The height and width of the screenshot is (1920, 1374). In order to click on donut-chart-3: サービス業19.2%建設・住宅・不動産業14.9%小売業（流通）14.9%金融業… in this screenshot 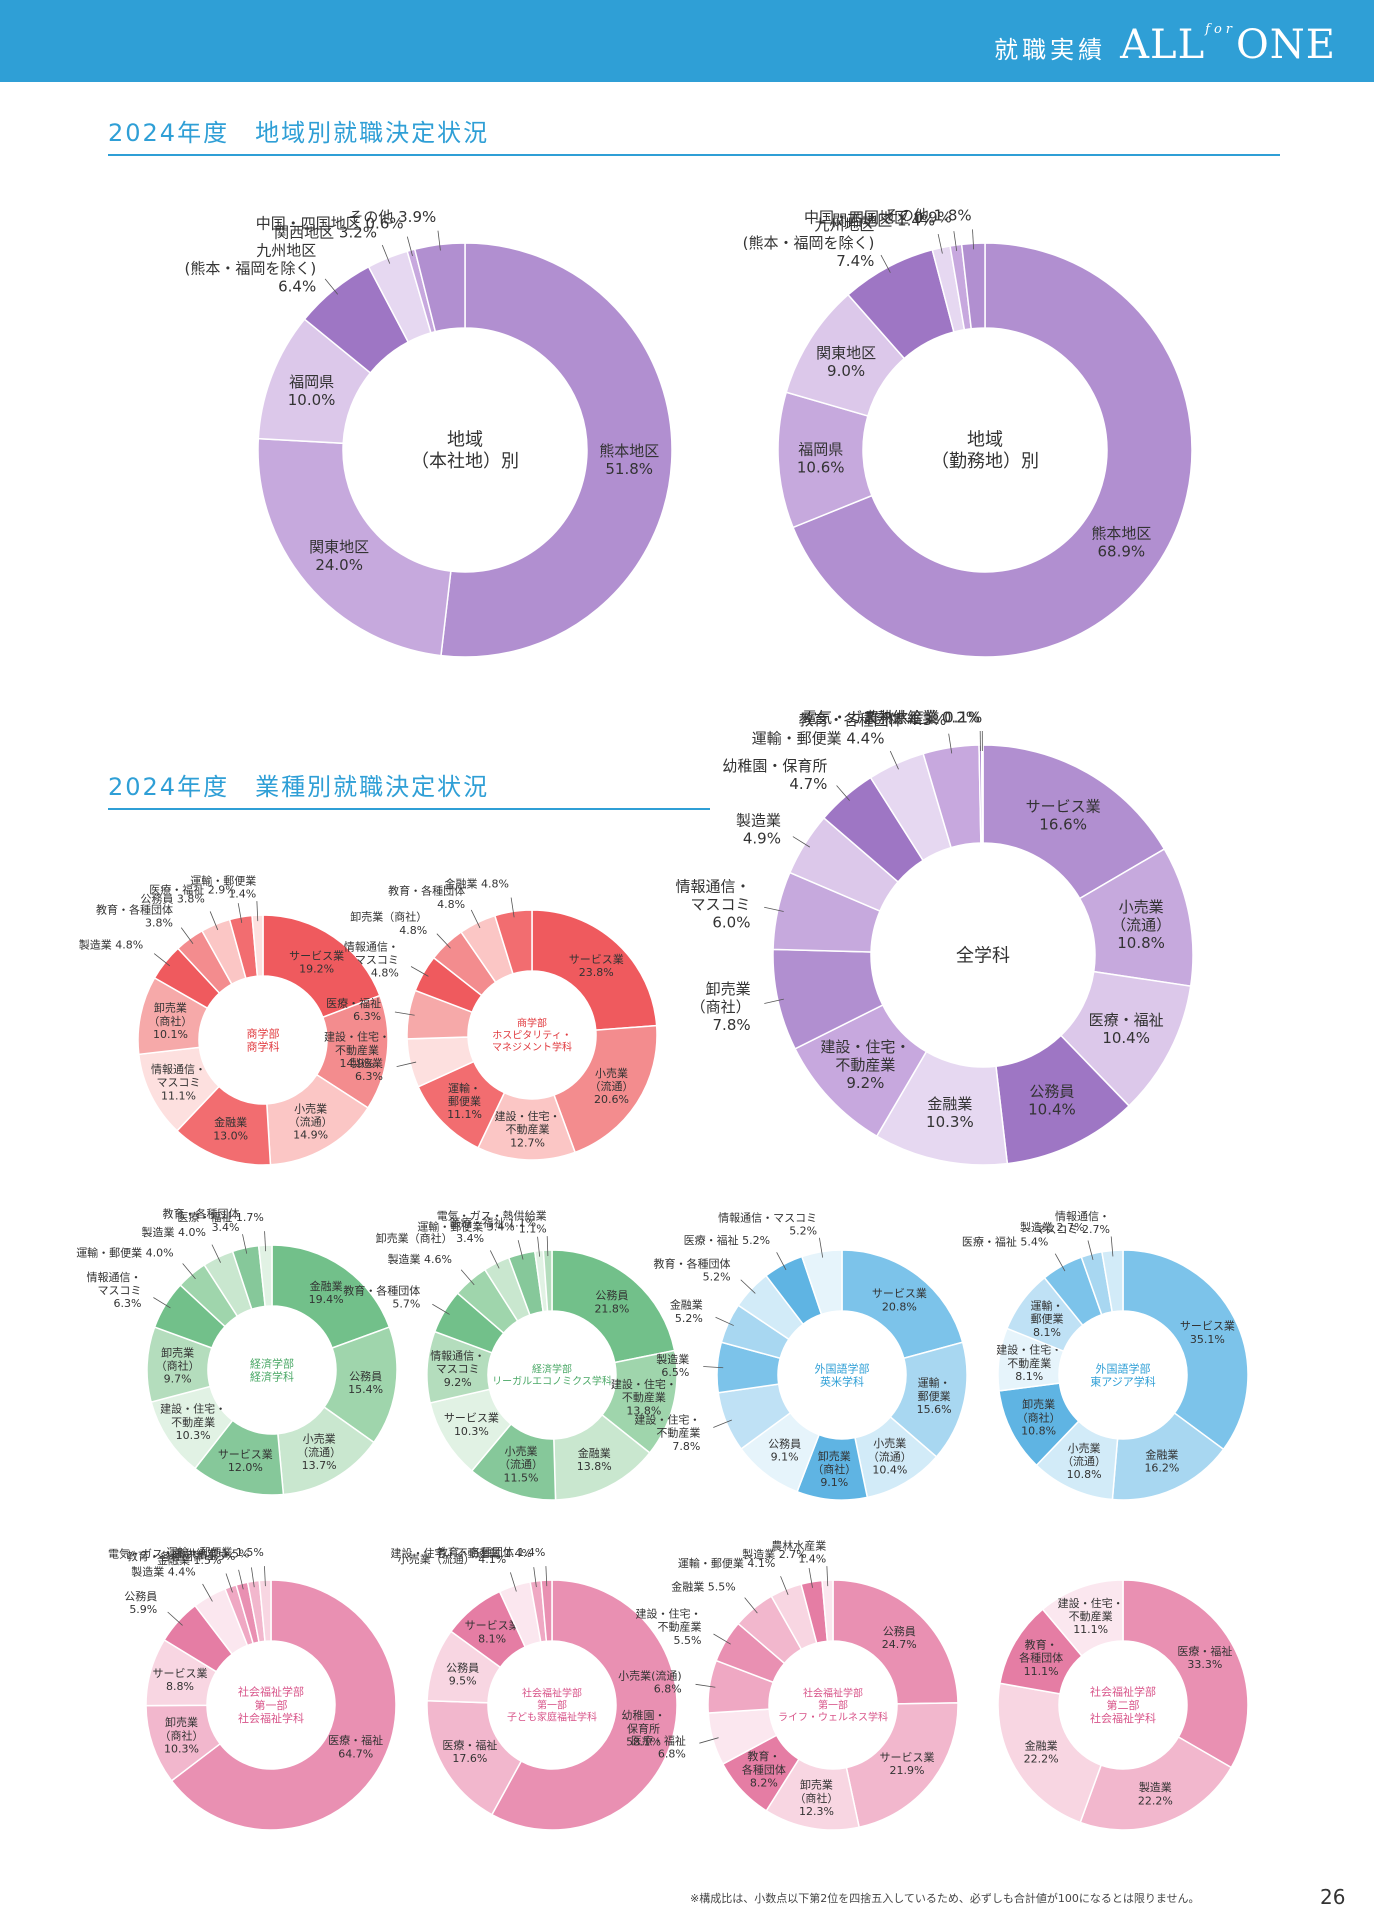, I will do `click(234, 1019)`.